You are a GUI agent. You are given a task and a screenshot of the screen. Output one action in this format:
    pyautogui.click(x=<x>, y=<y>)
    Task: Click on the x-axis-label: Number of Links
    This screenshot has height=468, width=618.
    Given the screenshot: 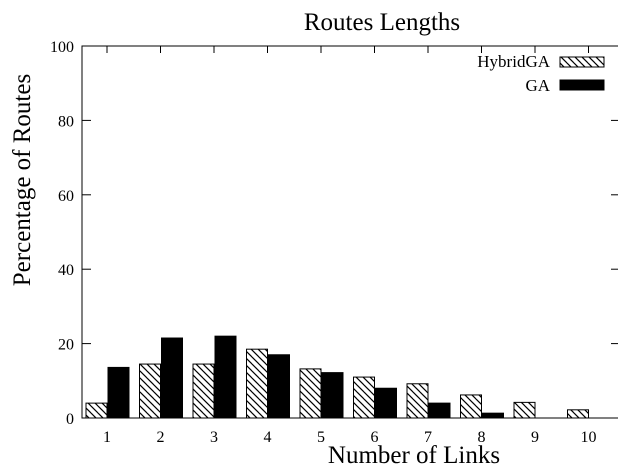 What is the action you would take?
    pyautogui.click(x=414, y=455)
    